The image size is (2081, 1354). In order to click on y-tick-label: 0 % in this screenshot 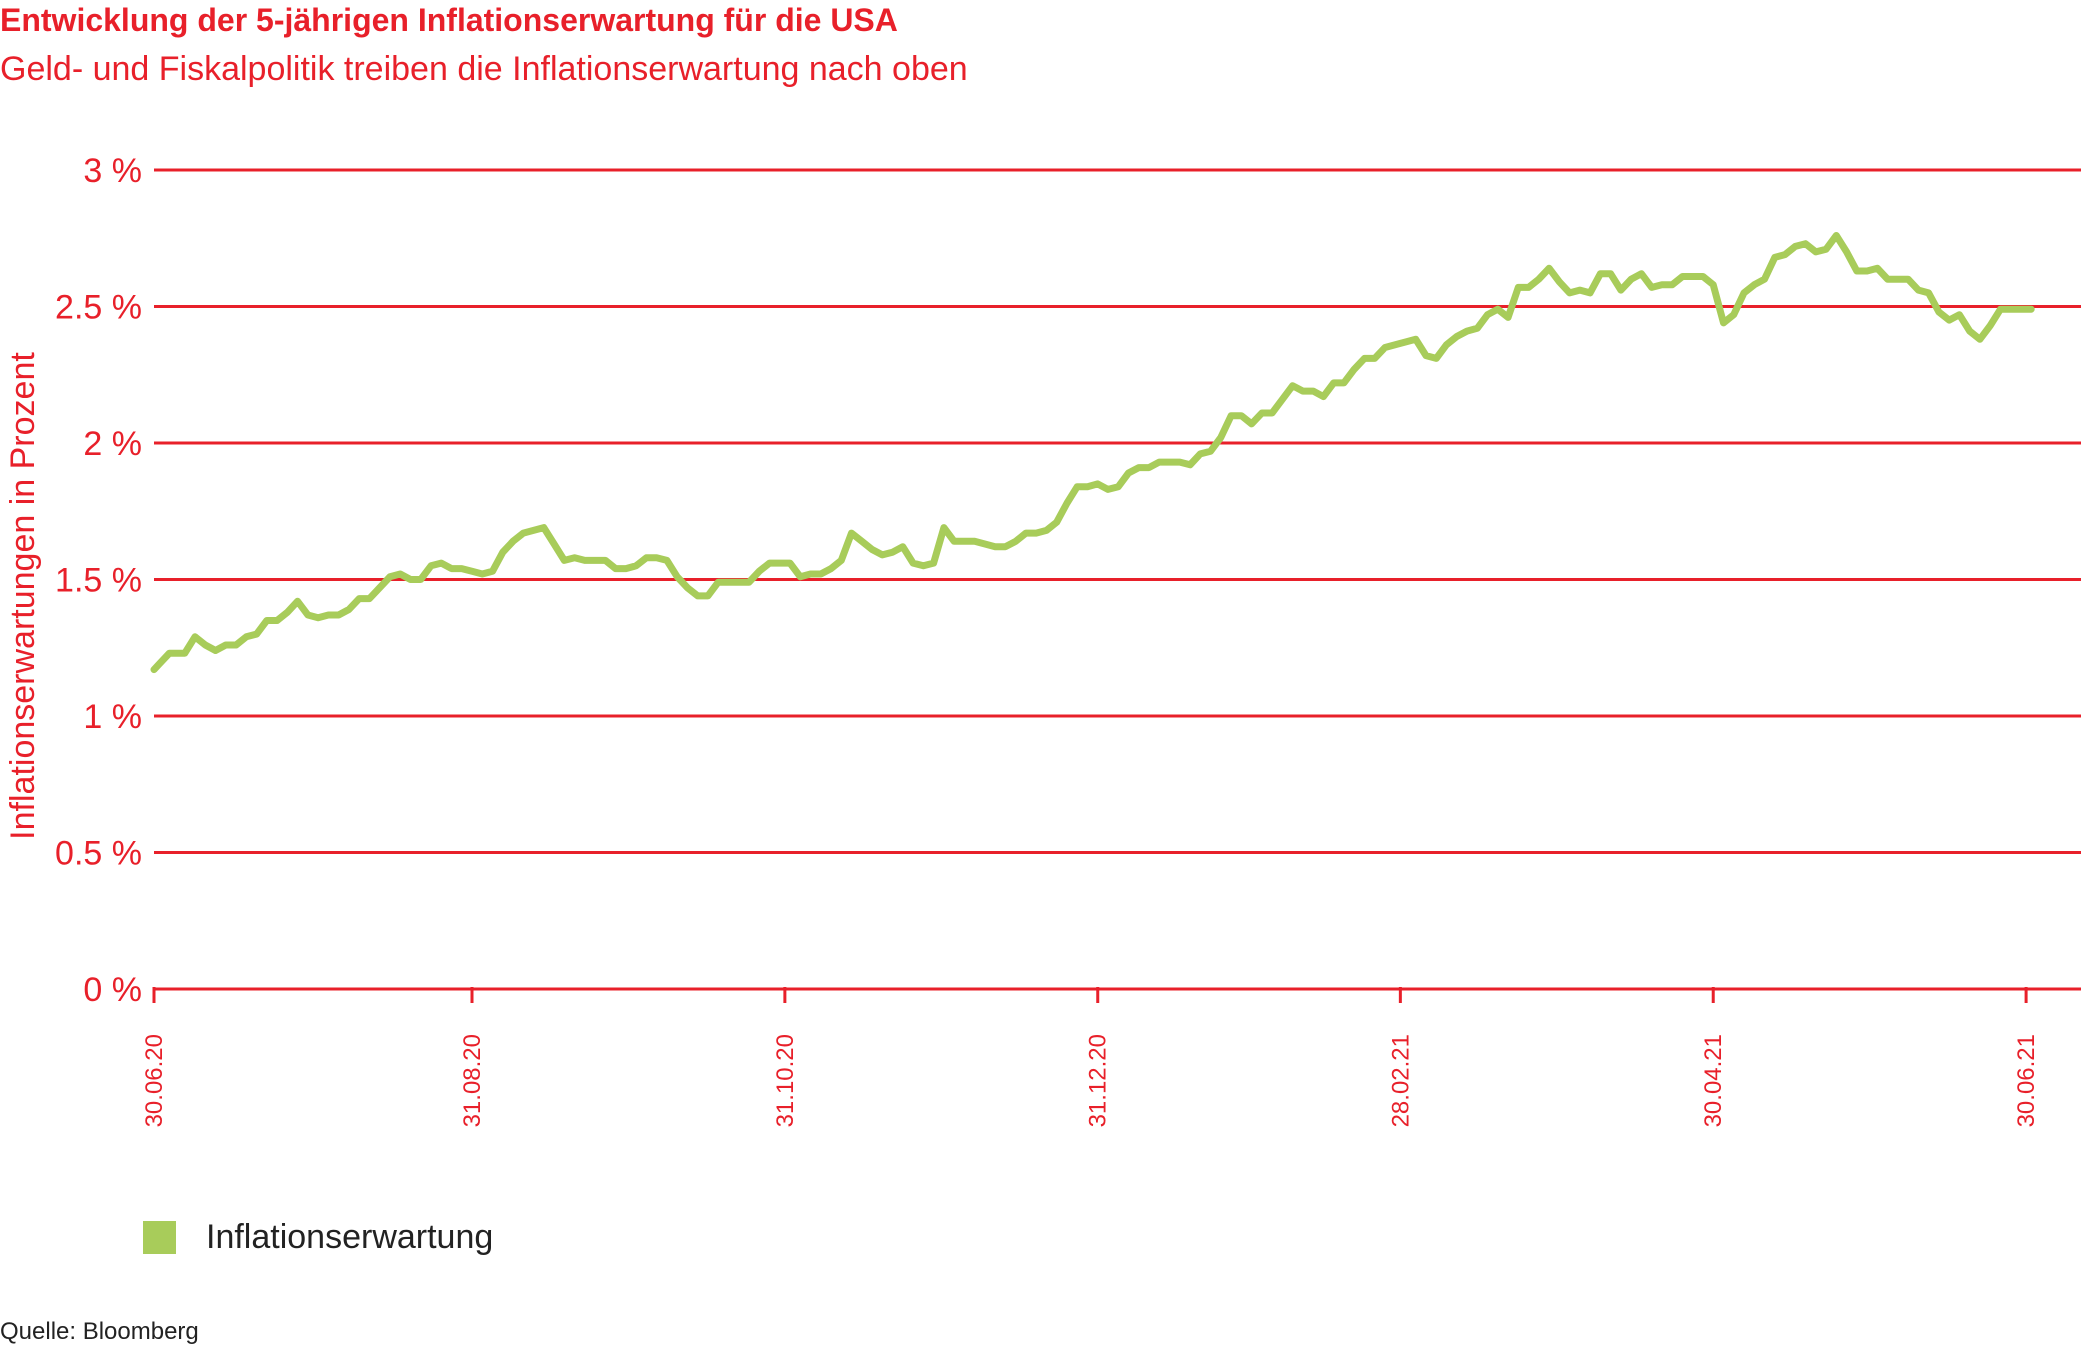, I will do `click(112, 990)`.